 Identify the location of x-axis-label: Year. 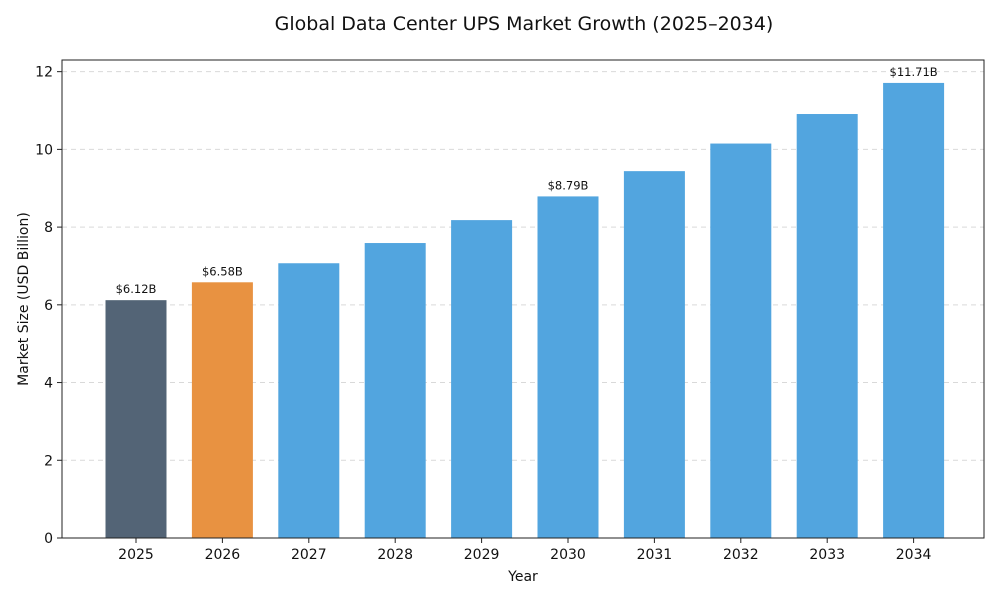
(522, 577).